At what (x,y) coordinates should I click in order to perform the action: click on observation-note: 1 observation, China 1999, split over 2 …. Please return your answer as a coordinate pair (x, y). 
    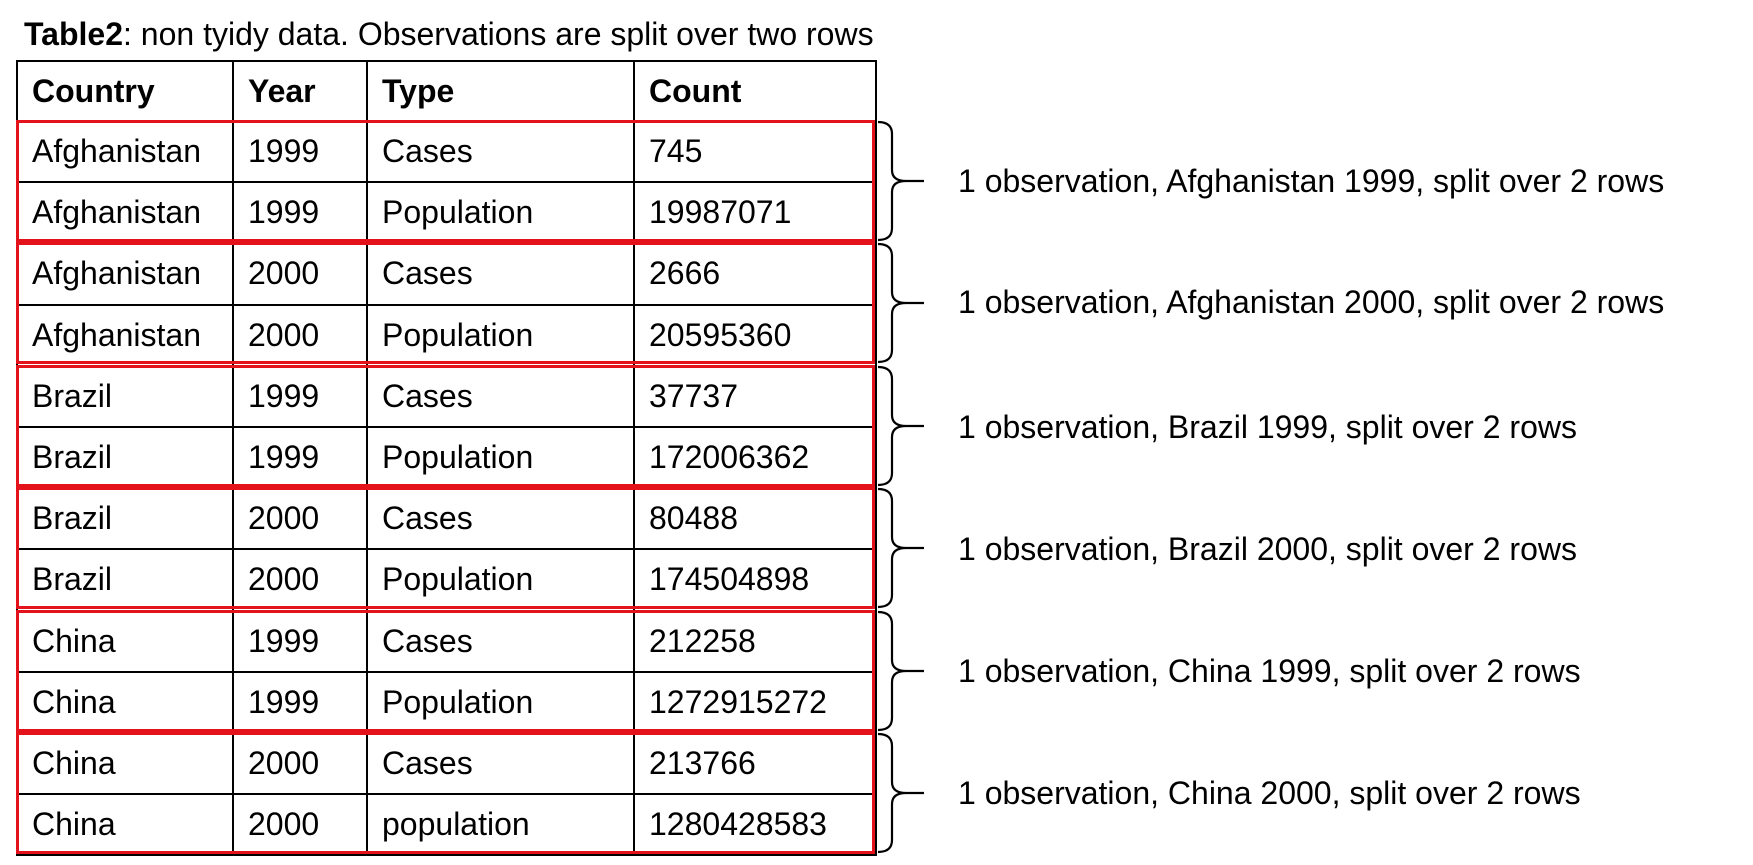
    Looking at the image, I should click on (1269, 671).